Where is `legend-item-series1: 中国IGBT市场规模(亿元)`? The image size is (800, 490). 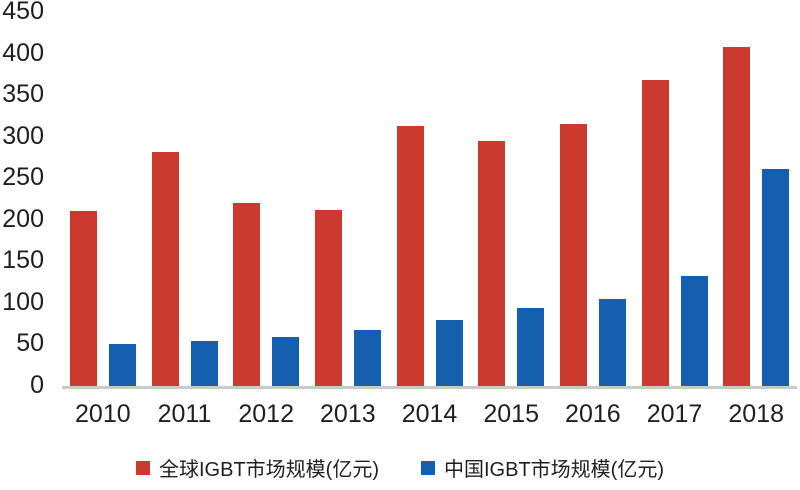
legend-item-series1: 中国IGBT市场规模(亿元) is located at coordinates (542, 467).